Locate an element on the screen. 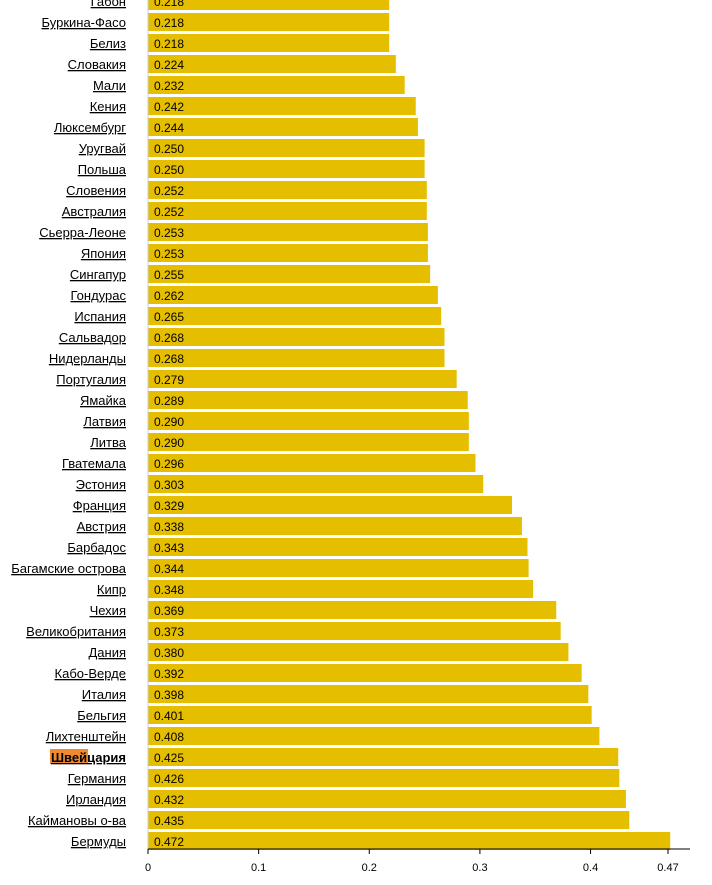 This screenshot has width=712, height=885. category-link: Япония is located at coordinates (103, 253).